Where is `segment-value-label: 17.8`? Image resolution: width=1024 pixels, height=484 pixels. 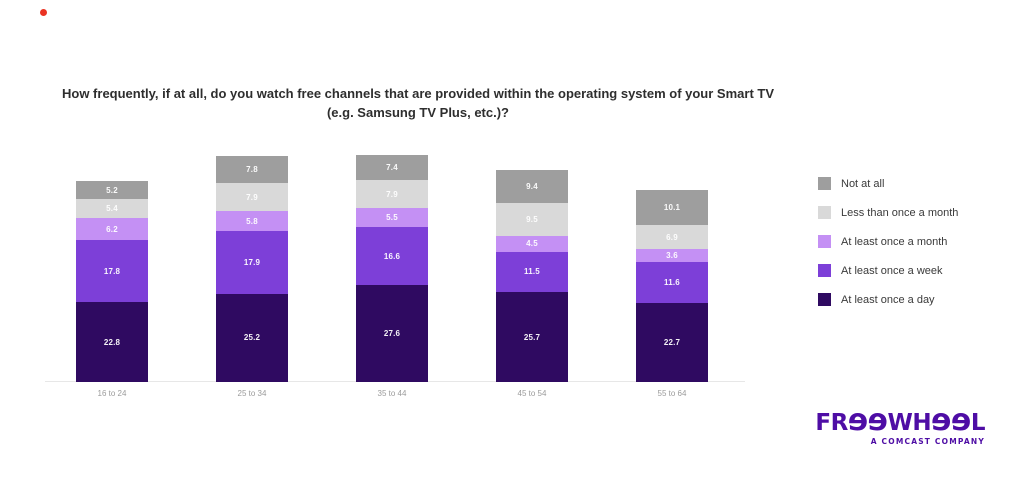 segment-value-label: 17.8 is located at coordinates (112, 271).